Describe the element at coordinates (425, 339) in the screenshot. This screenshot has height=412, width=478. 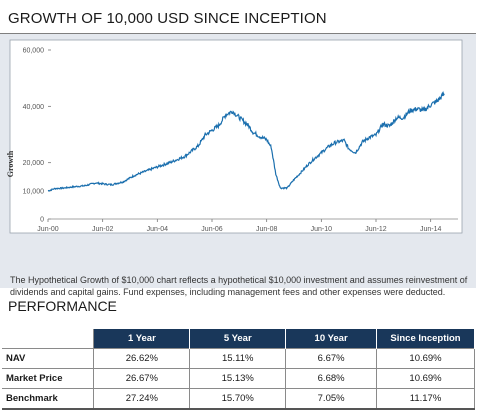
I see `column-header-since-inception: Since Inception` at that location.